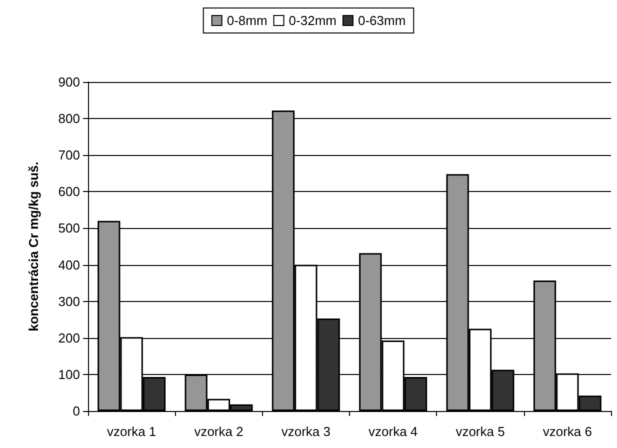  Describe the element at coordinates (305, 431) in the screenshot. I see `x-tick-label: vzorka 3` at that location.